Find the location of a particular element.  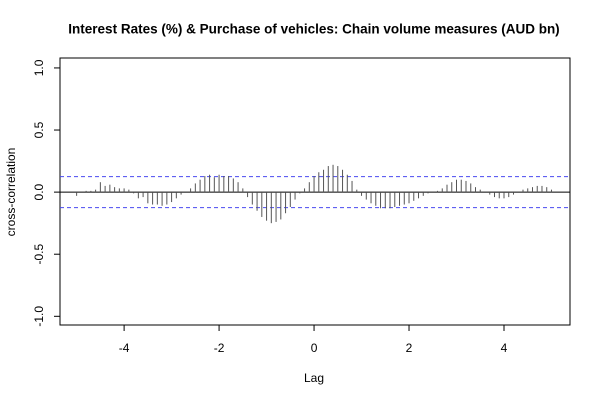

x-tick-label: -4 is located at coordinates (124, 348).